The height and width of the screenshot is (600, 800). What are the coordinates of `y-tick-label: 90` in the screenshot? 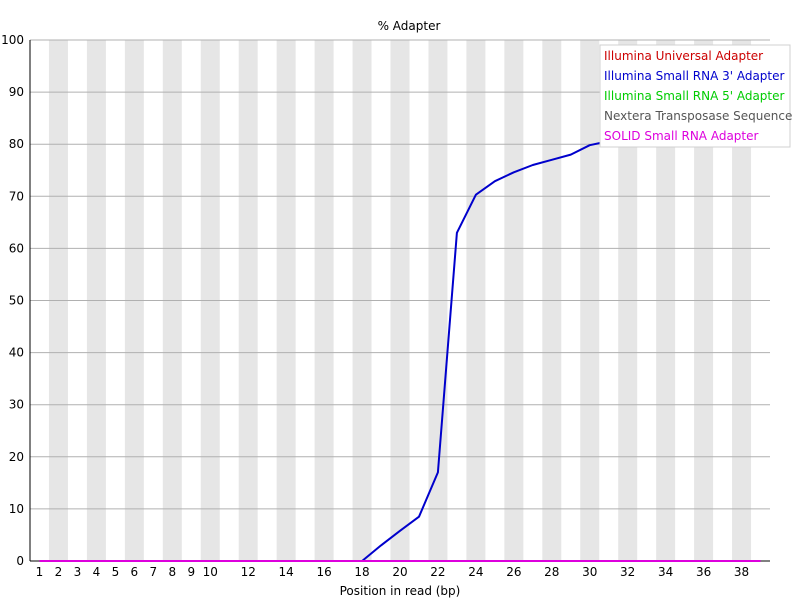 It's located at (16, 92).